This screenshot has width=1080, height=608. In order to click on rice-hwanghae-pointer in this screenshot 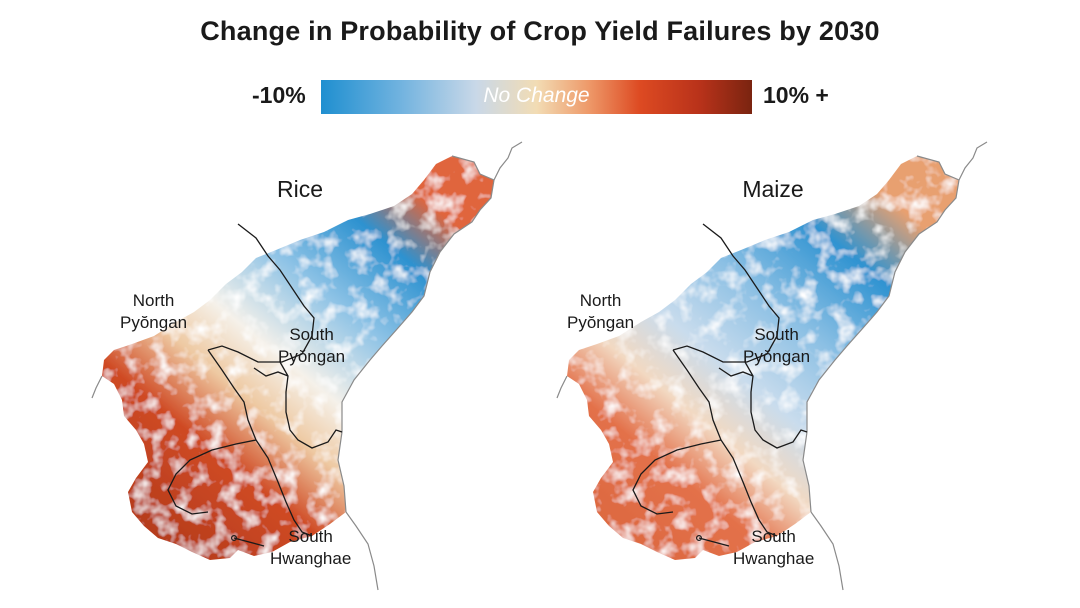, I will do `click(249, 542)`.